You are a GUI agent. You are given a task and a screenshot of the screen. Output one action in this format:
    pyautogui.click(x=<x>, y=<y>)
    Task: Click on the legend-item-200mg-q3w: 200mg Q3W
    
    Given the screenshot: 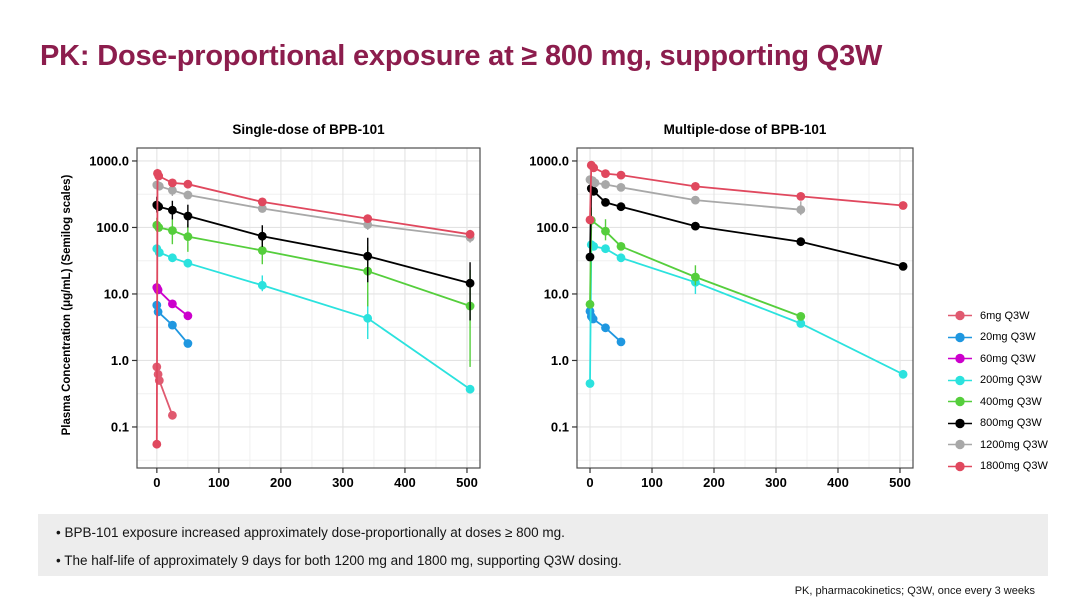 What is the action you would take?
    pyautogui.click(x=997, y=380)
    